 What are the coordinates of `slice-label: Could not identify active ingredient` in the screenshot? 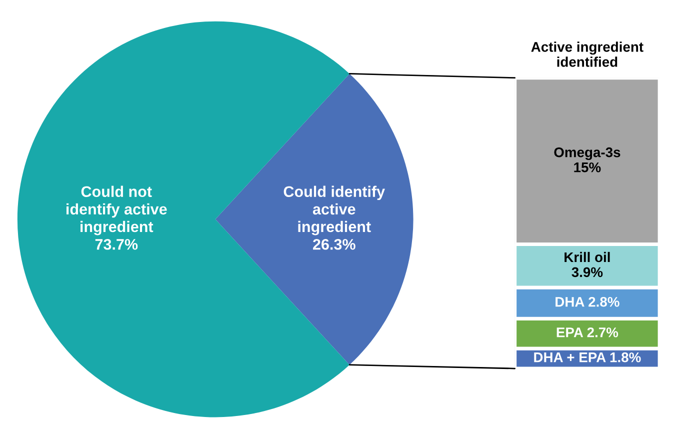 It's located at (116, 211).